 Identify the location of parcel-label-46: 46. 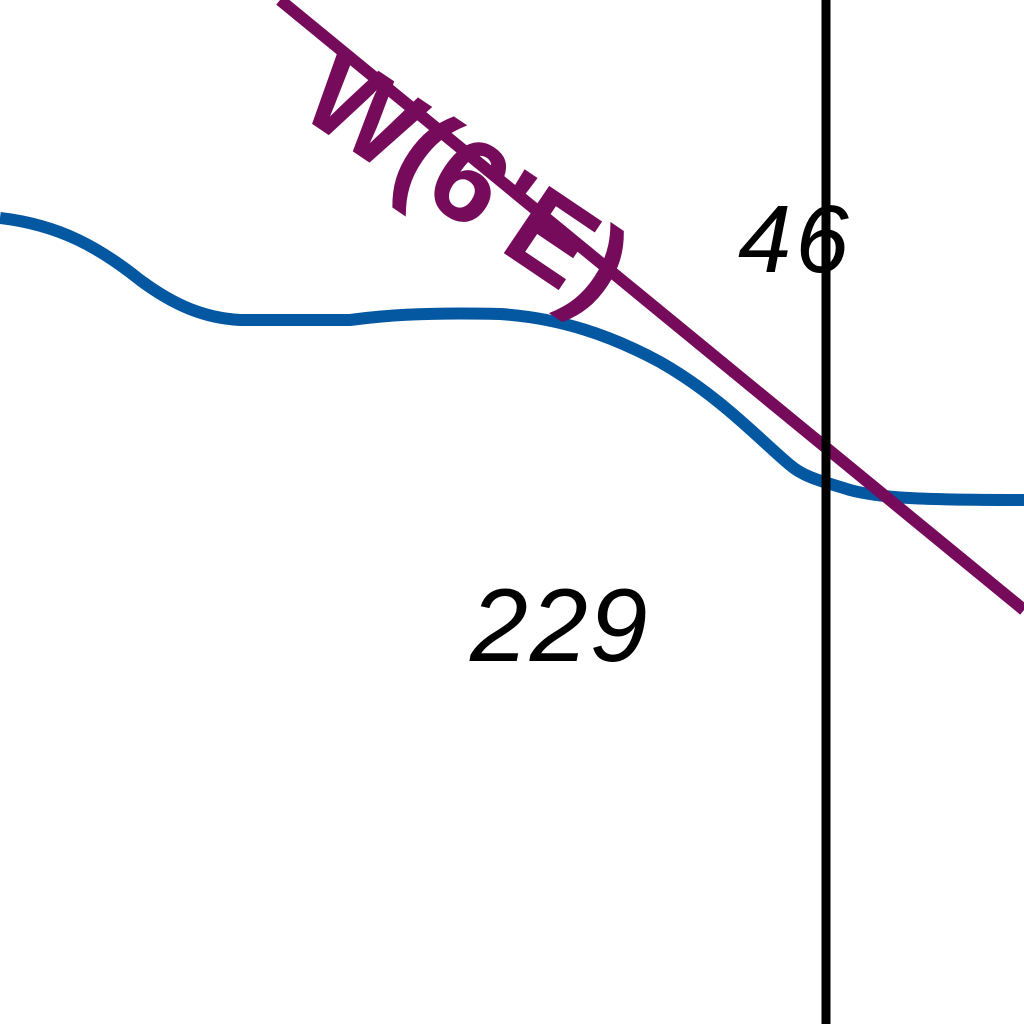
(795, 239).